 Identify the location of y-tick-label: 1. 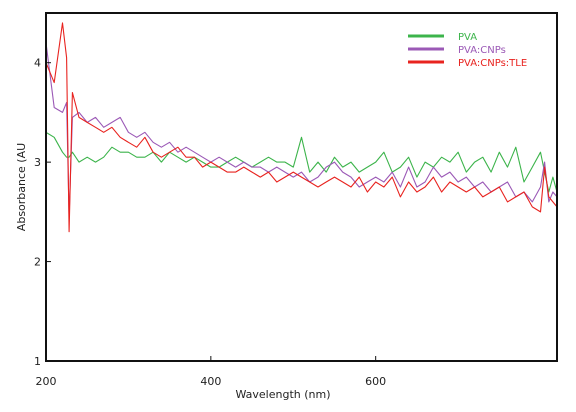
(37, 361).